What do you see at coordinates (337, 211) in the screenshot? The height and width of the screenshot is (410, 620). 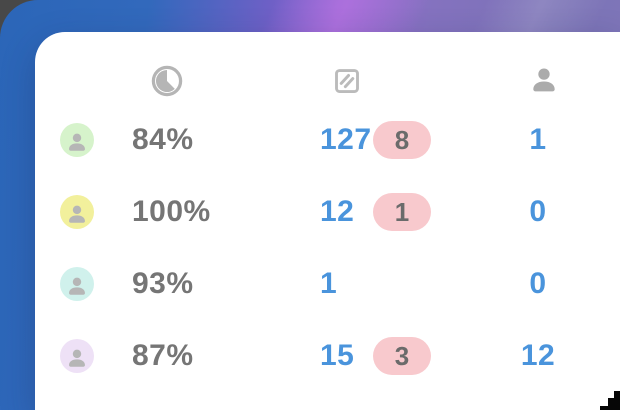 I see `count-value: 12` at bounding box center [337, 211].